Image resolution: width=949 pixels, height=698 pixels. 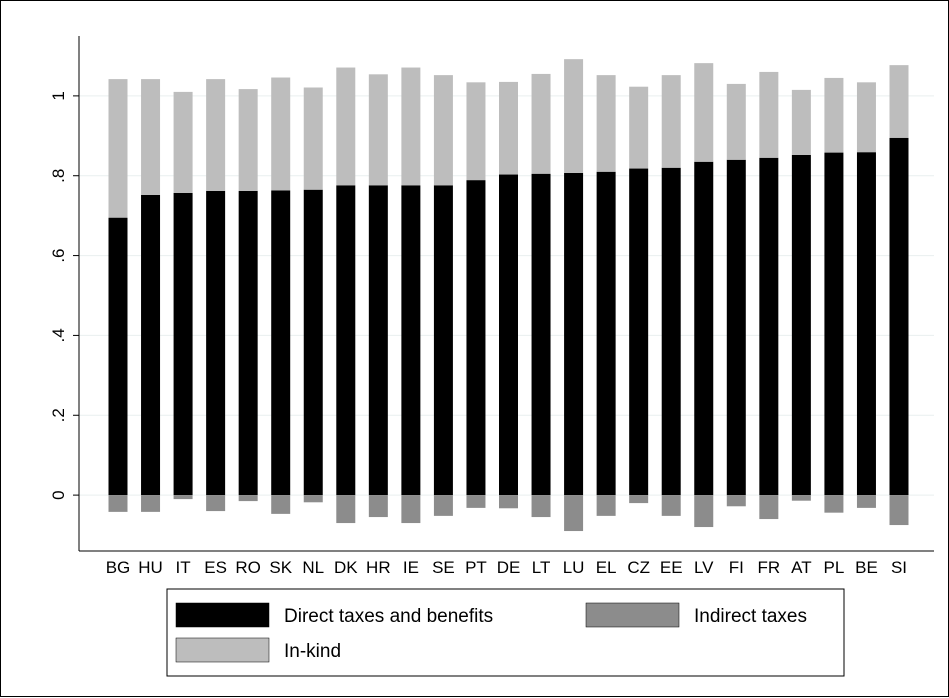 What do you see at coordinates (632, 615) in the screenshot?
I see `legend-swatch-indirect` at bounding box center [632, 615].